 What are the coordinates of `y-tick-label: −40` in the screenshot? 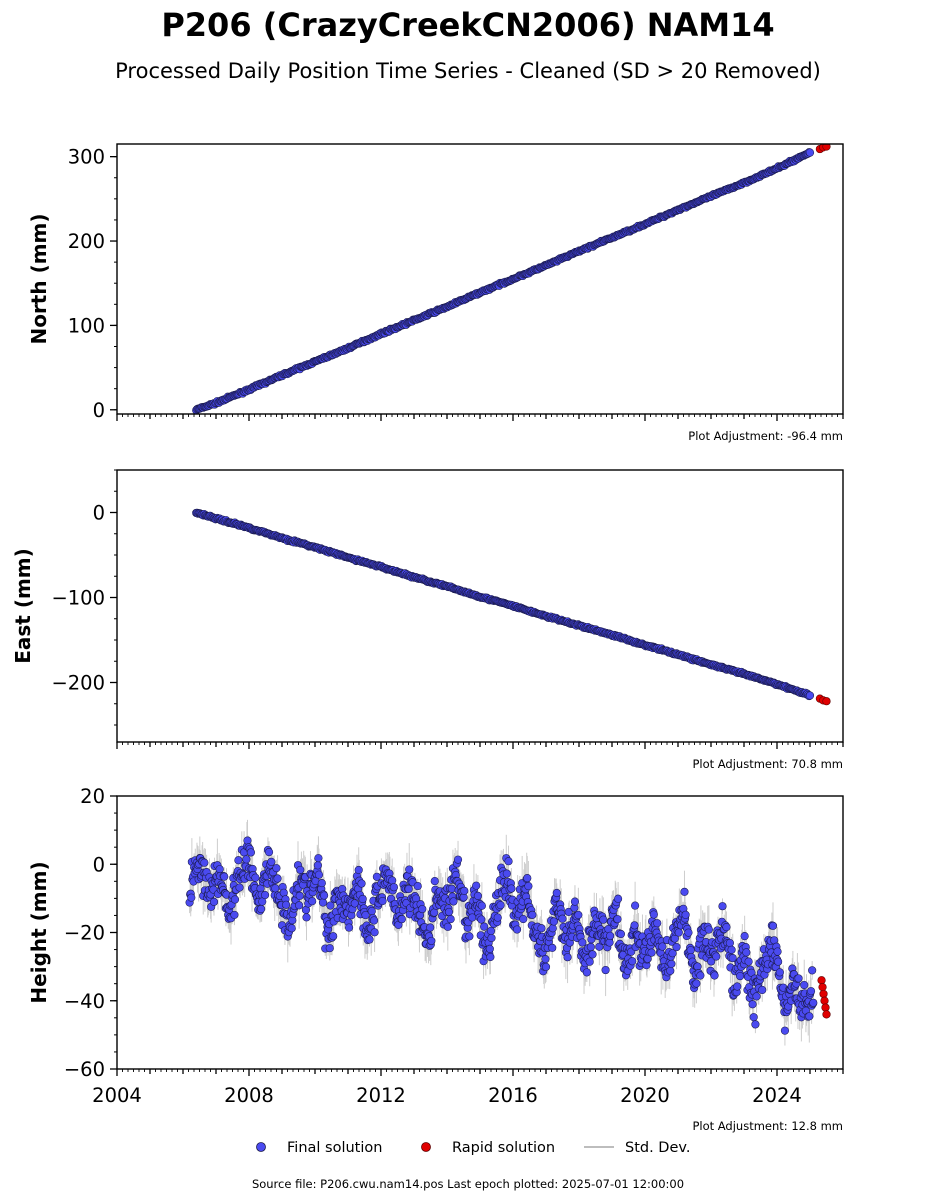 It's located at (84, 1001).